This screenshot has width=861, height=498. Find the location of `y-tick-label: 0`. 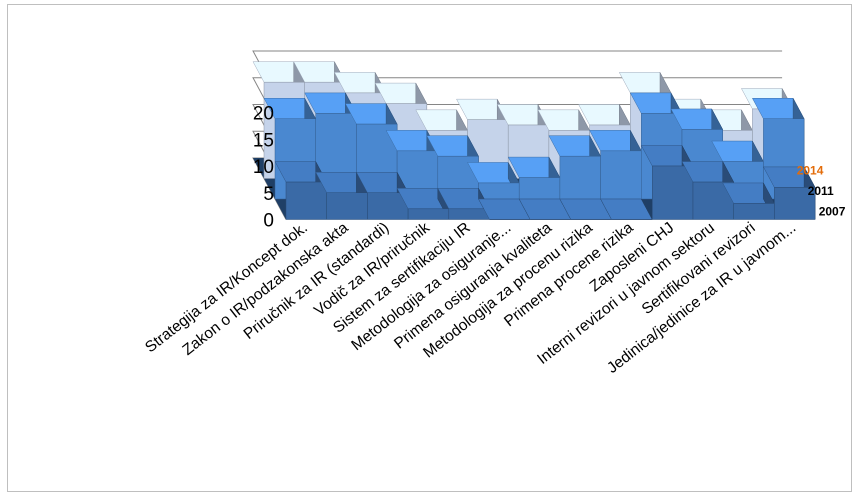

y-tick-label: 0 is located at coordinates (268, 221).